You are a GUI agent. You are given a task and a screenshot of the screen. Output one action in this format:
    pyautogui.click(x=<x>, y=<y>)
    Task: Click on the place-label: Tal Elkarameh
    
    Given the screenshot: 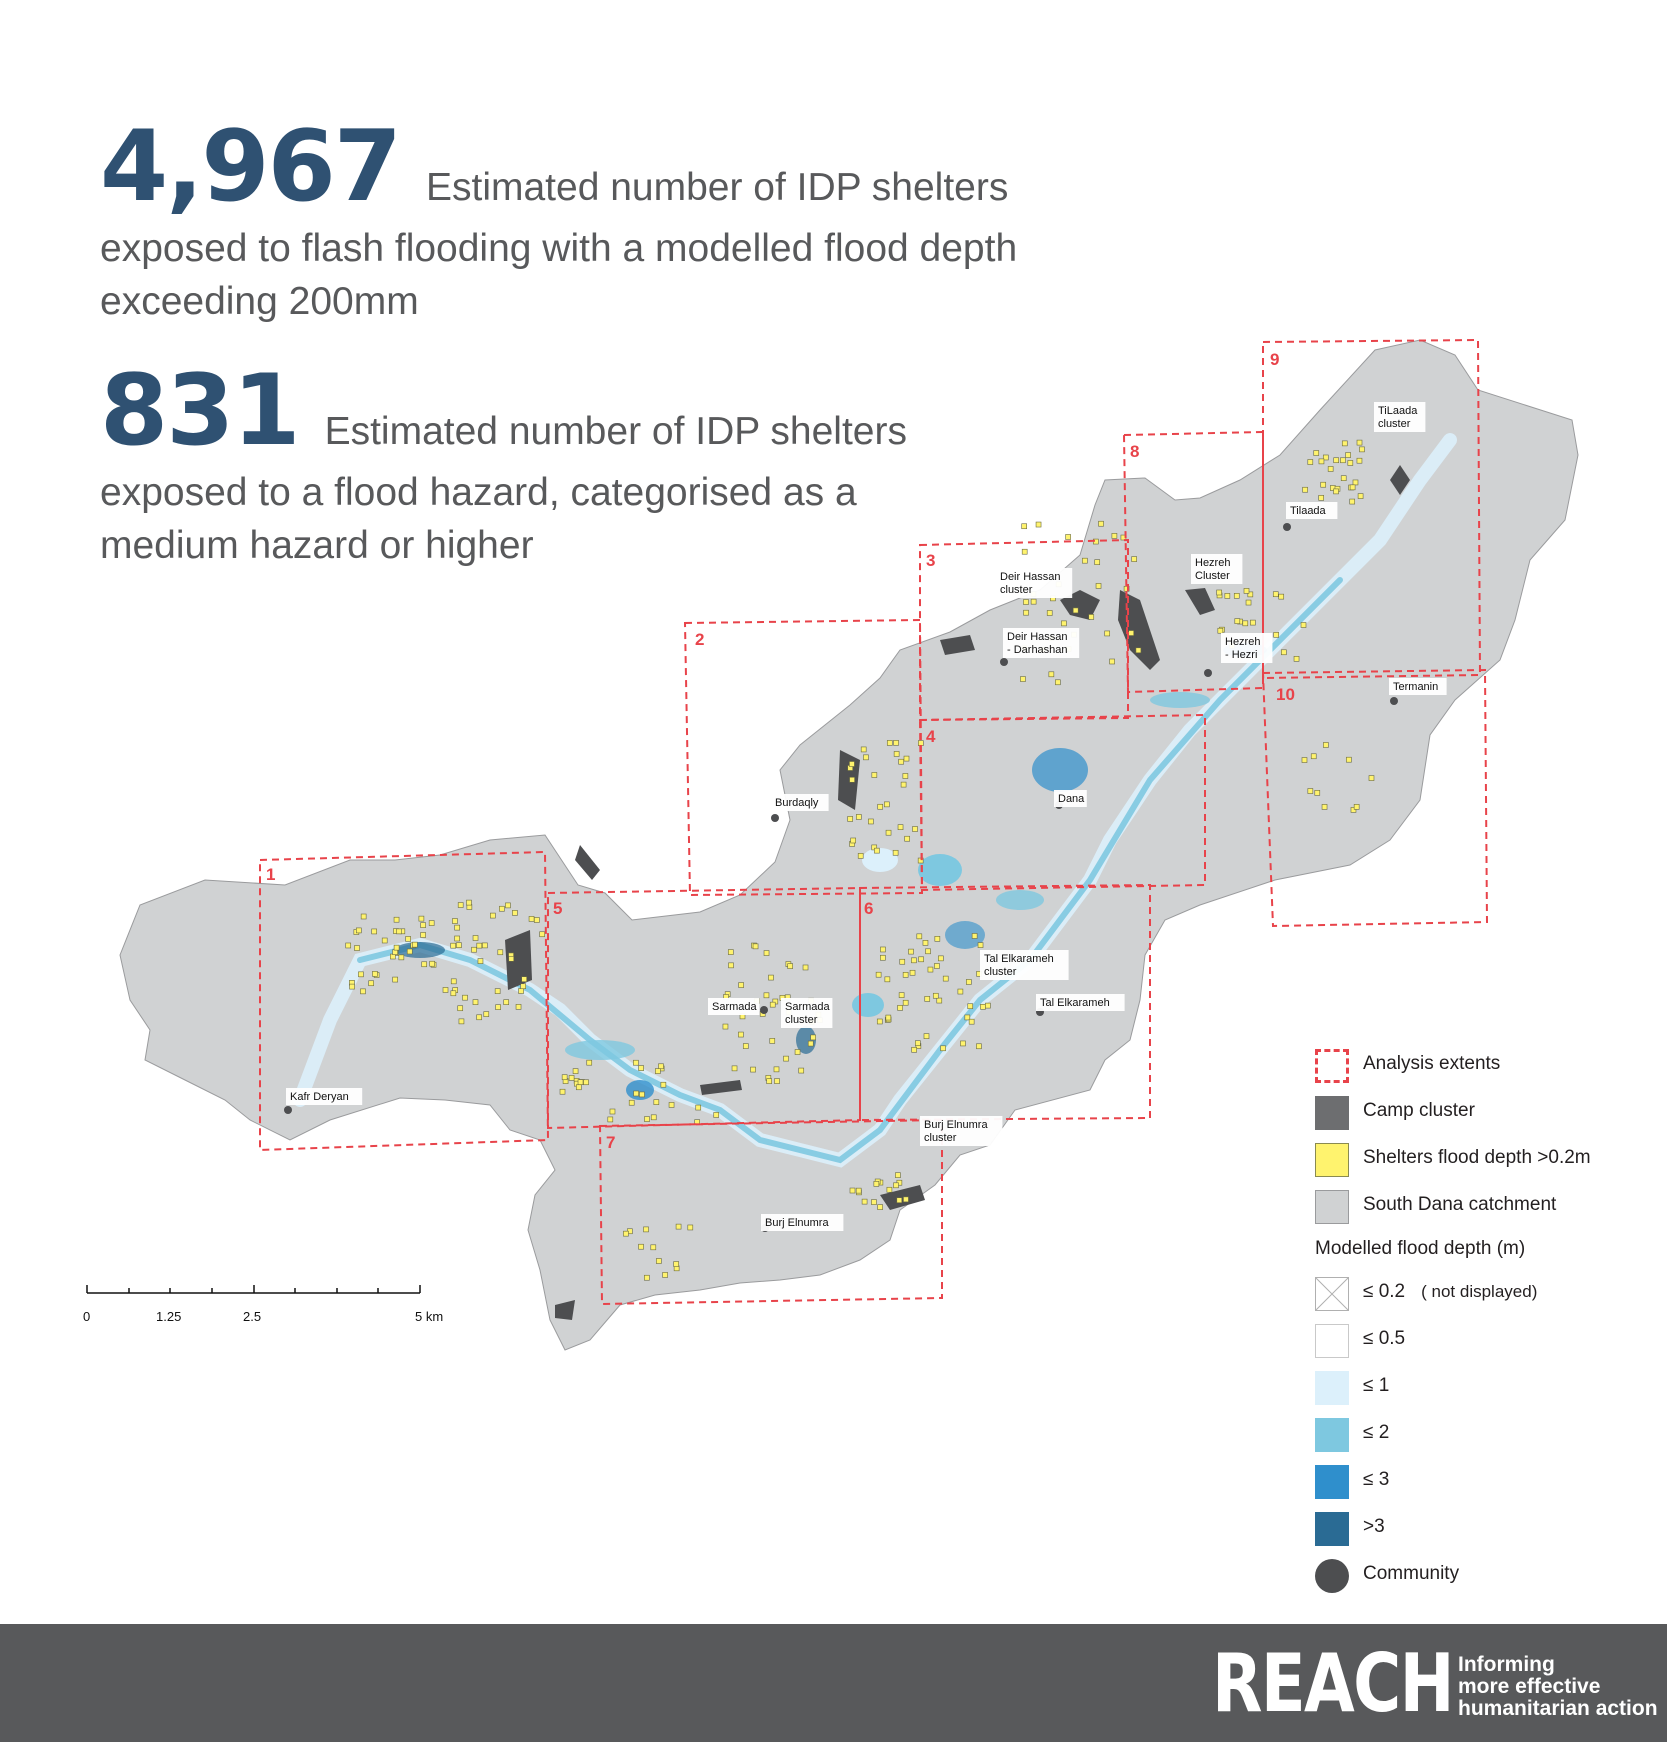 What is the action you would take?
    pyautogui.click(x=1080, y=1002)
    